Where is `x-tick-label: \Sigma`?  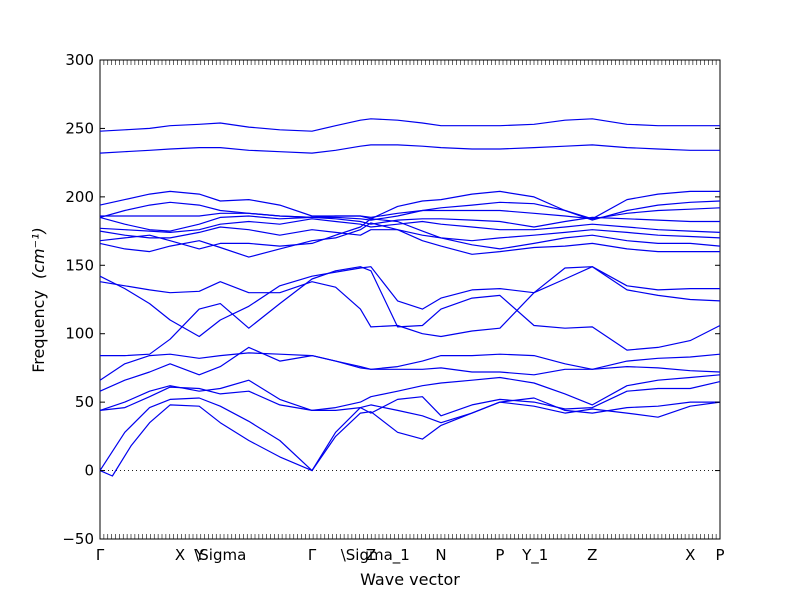
x-tick-label: \Sigma is located at coordinates (220, 555).